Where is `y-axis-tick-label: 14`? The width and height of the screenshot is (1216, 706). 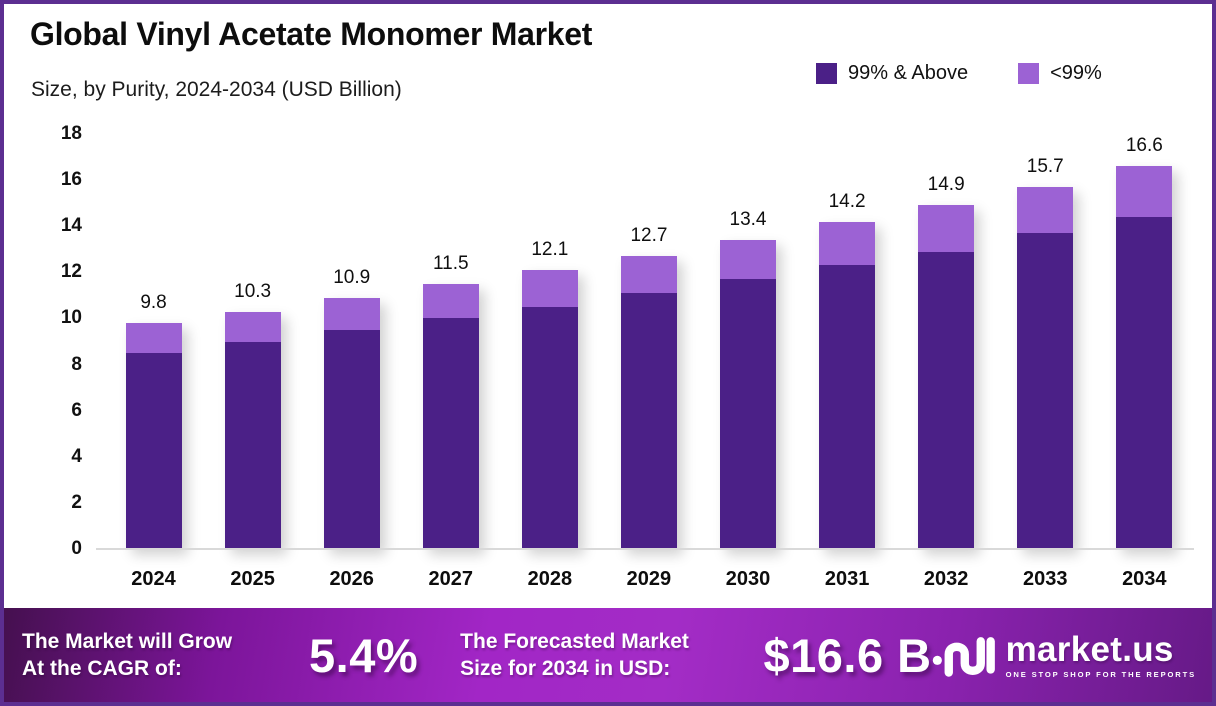
y-axis-tick-label: 14 is located at coordinates (71, 226).